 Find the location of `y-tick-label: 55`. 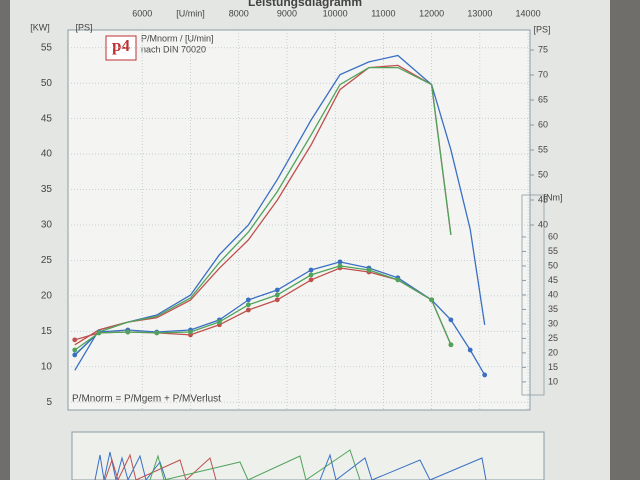

y-tick-label: 55 is located at coordinates (47, 47).